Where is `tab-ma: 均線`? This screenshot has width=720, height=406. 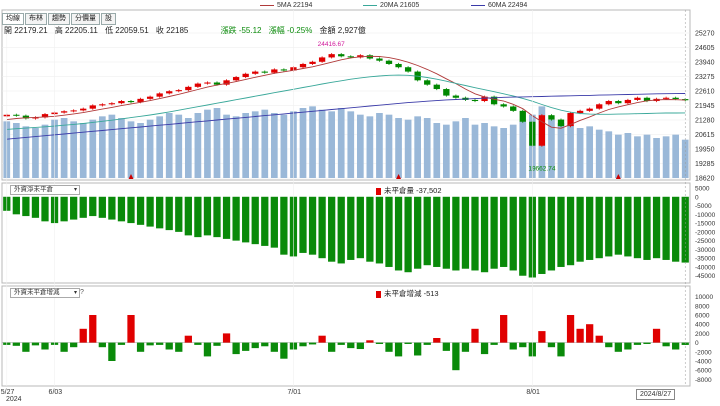
tab-ma: 均線 is located at coordinates (13, 19).